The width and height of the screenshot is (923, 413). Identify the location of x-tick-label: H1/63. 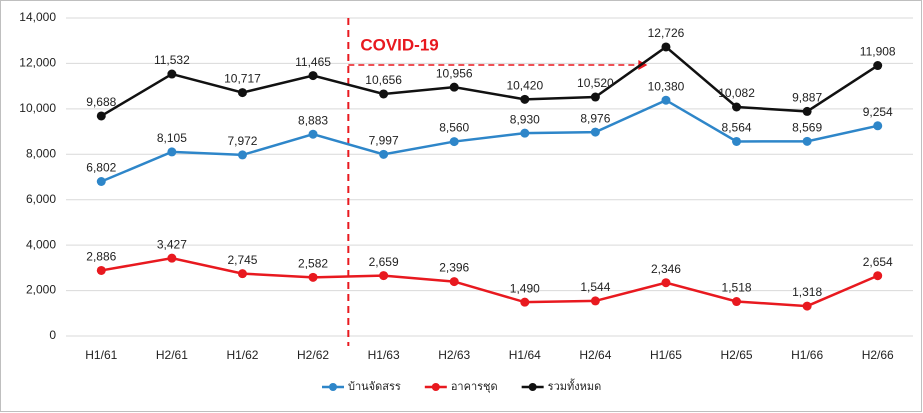
(384, 355).